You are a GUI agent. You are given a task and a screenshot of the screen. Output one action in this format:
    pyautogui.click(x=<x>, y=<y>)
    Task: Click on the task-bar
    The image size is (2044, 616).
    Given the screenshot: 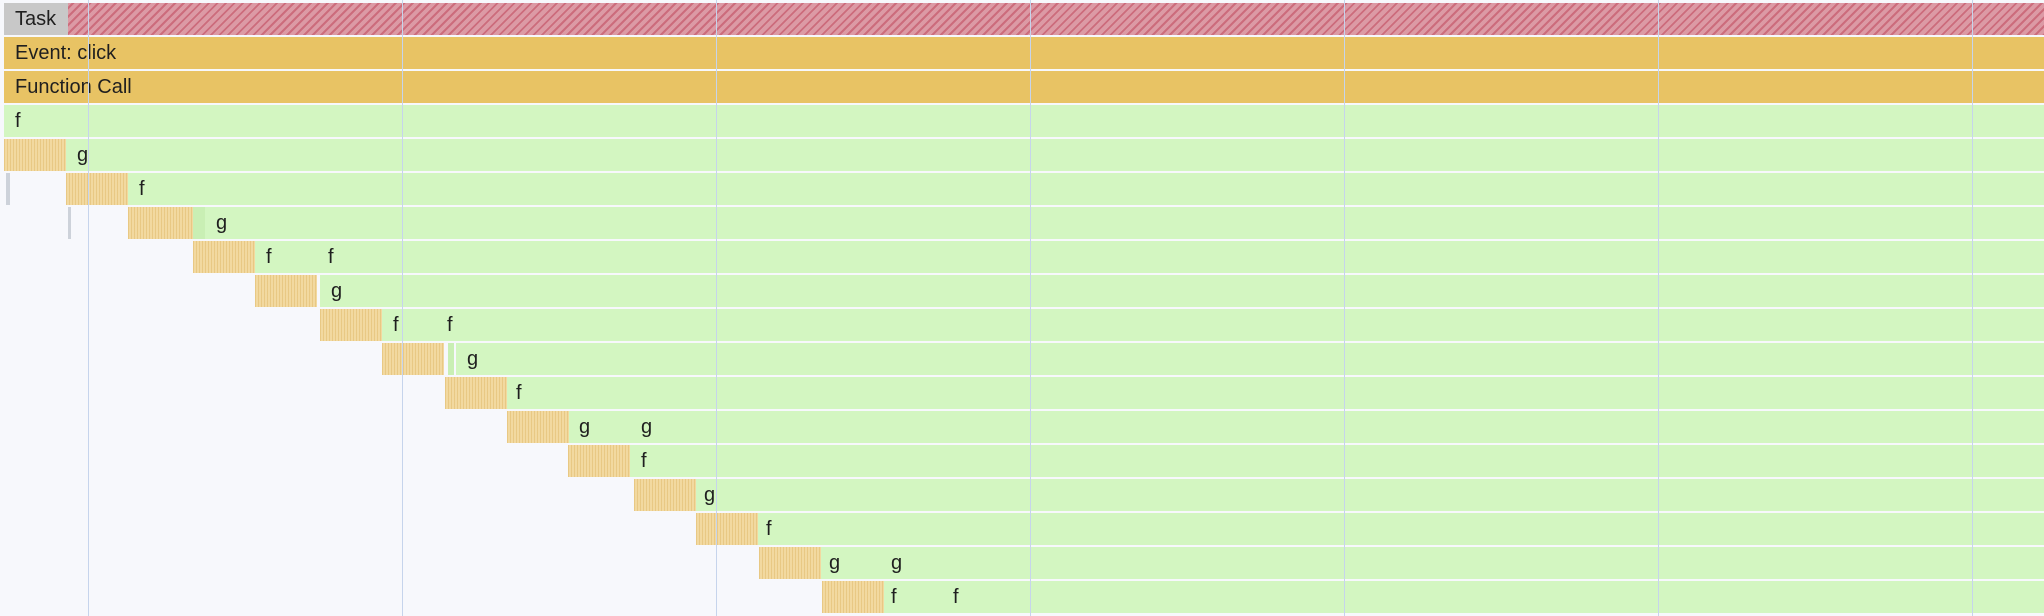 What is the action you would take?
    pyautogui.click(x=1024, y=19)
    